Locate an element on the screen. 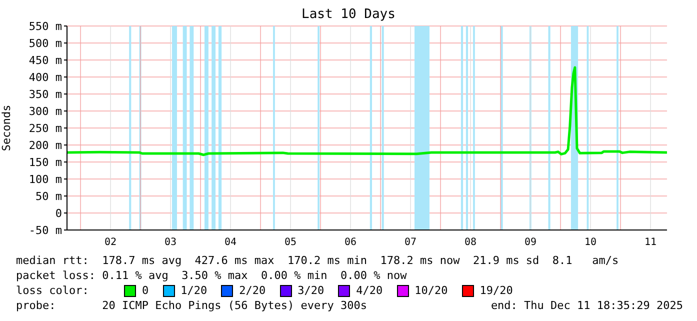  y-tick-label: 500 m is located at coordinates (45, 43).